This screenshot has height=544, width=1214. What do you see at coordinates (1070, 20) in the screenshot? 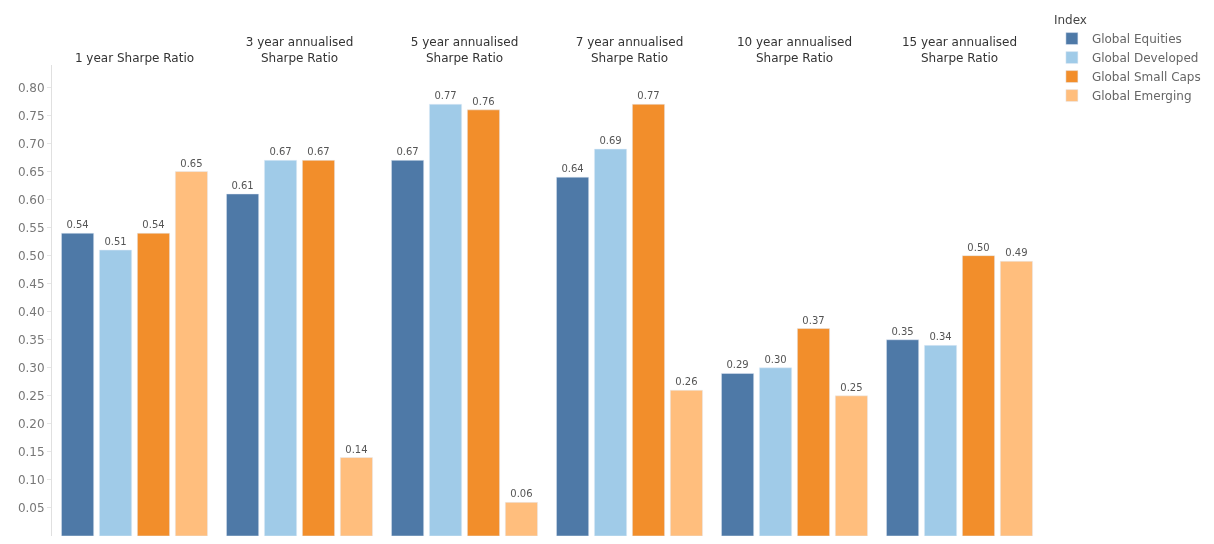
I see `legend-title: Index` at bounding box center [1070, 20].